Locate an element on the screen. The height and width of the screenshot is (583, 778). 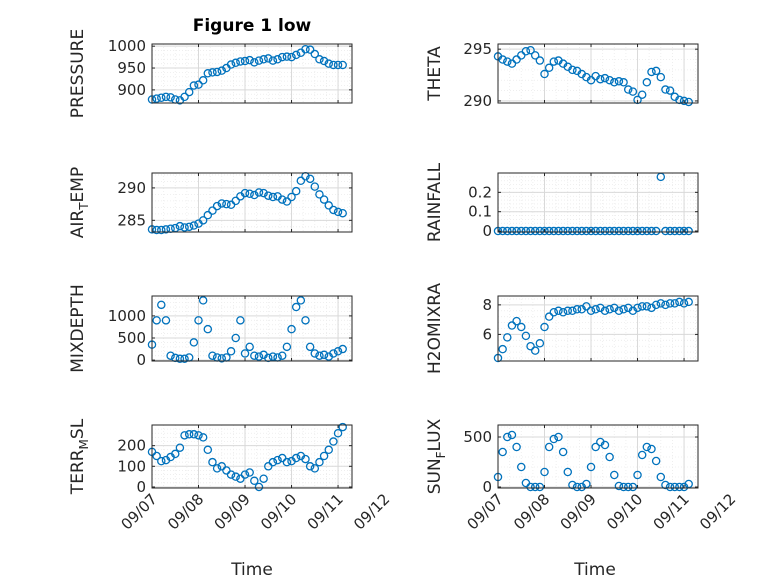
x-axis-label-left: Time is located at coordinates (251, 570).